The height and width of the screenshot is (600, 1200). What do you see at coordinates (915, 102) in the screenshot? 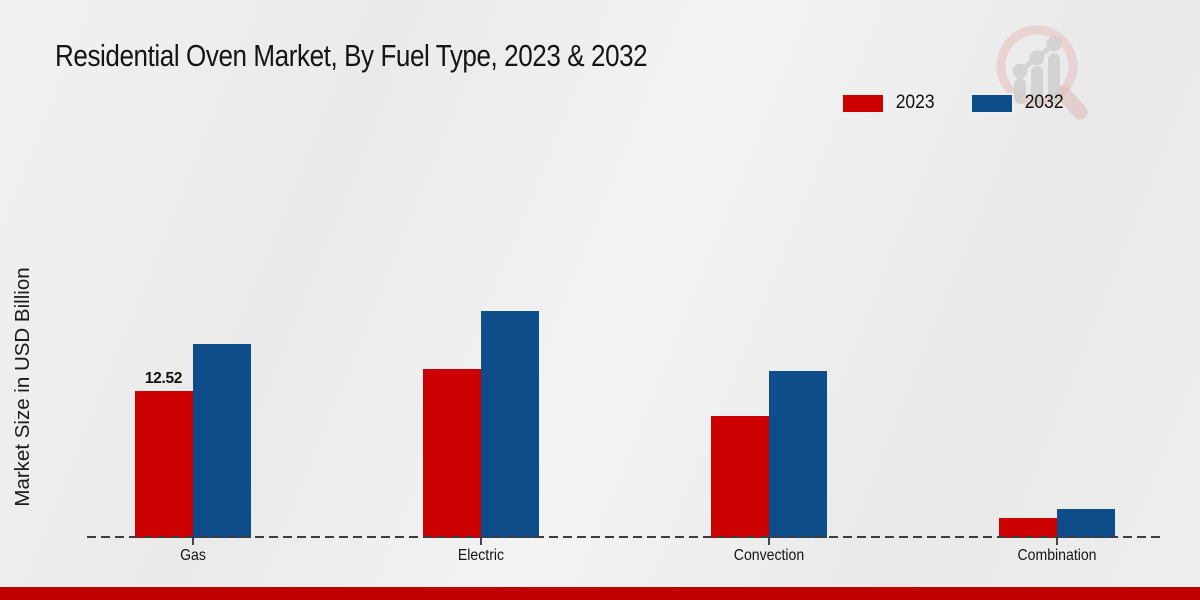
I see `legend-label-2023: 2023` at bounding box center [915, 102].